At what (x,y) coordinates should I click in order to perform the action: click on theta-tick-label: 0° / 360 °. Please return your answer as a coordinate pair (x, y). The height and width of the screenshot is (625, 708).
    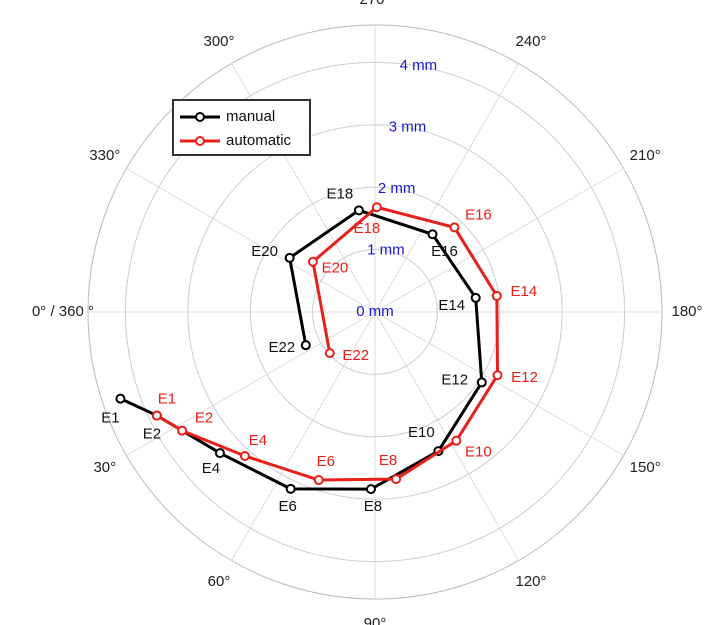
    Looking at the image, I should click on (63, 311).